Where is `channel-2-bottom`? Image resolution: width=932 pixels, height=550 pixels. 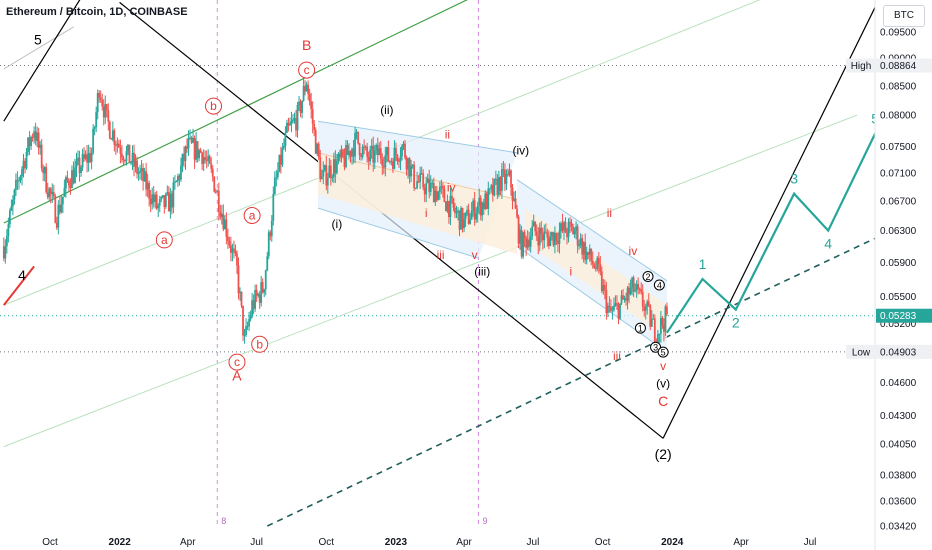
channel-2-bottom is located at coordinates (592, 299).